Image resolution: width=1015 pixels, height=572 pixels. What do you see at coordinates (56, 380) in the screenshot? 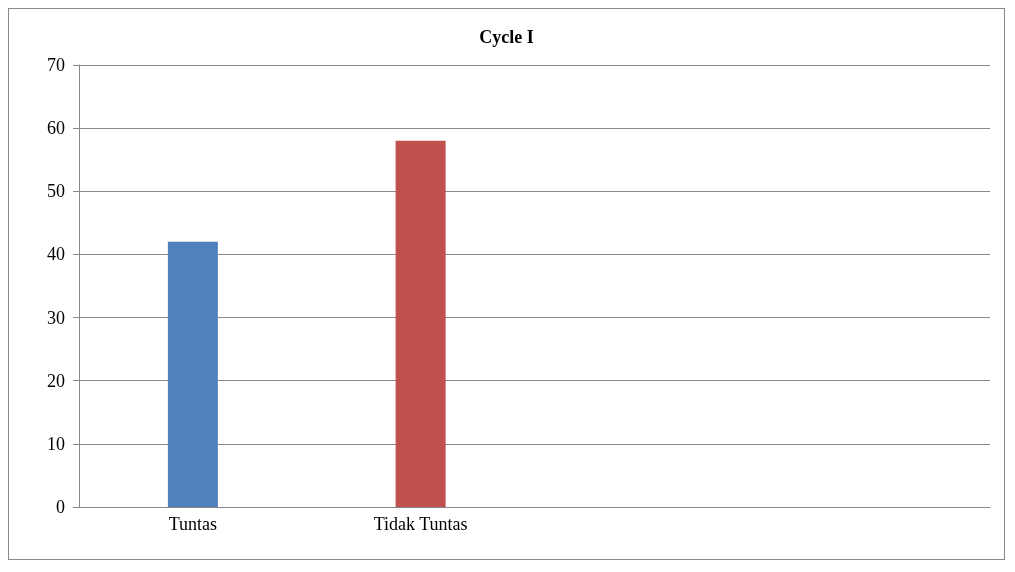
I see `y-tick-label: 20` at bounding box center [56, 380].